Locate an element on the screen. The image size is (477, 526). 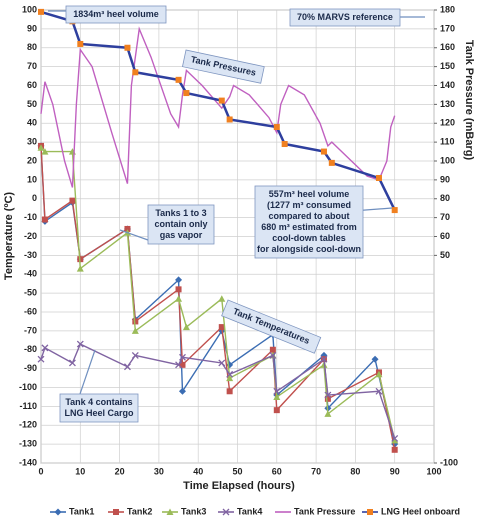
y-tick-label: -30 is located at coordinates (30, 255).